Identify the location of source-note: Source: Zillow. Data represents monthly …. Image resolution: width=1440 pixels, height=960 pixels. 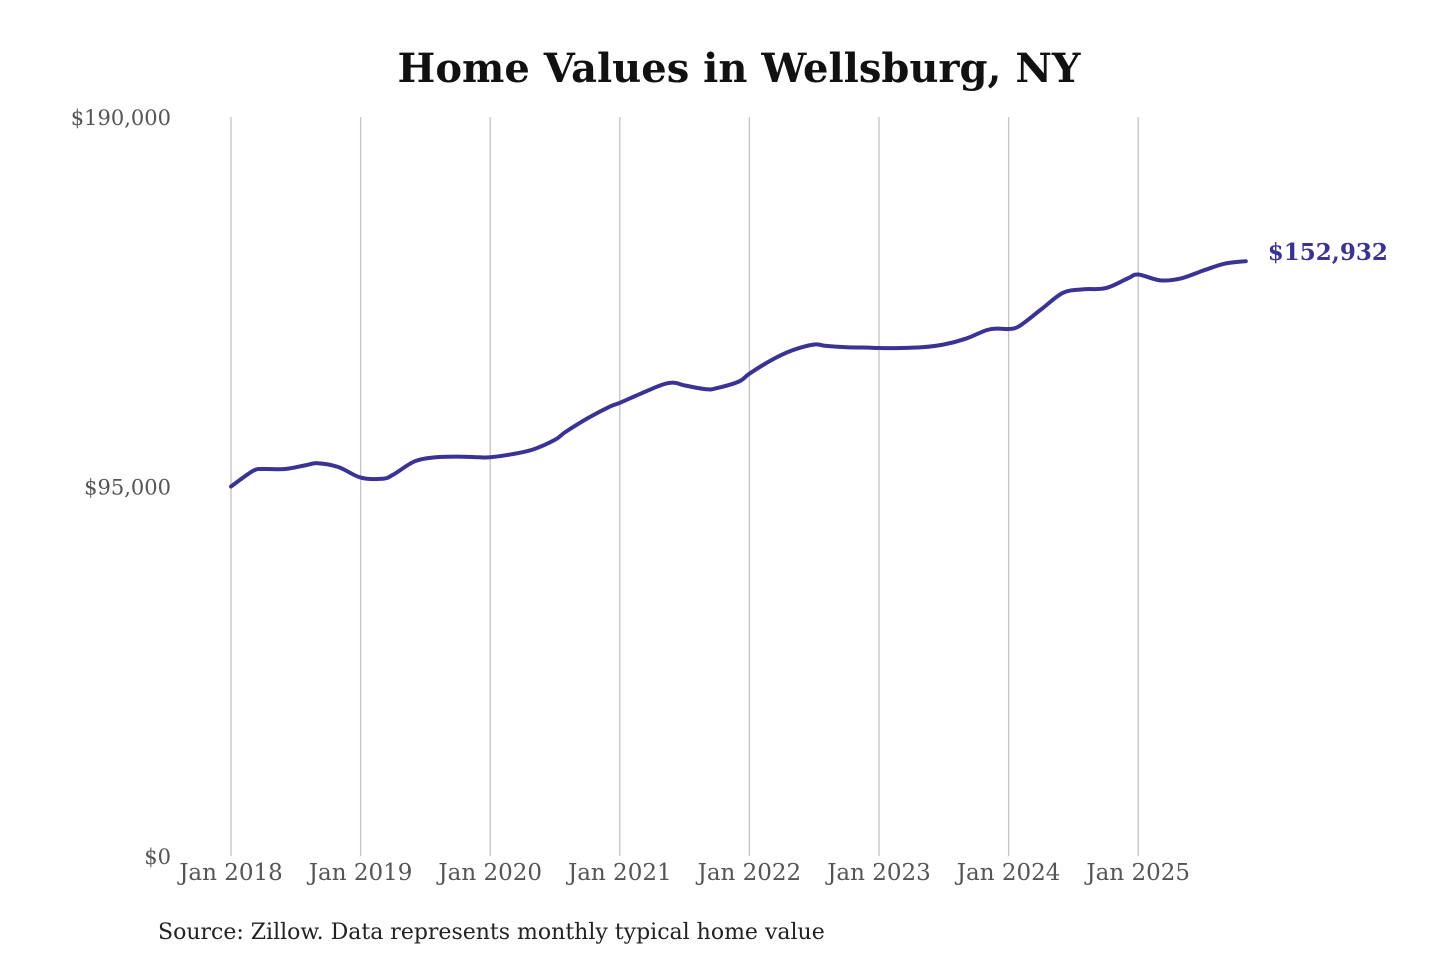
(491, 932).